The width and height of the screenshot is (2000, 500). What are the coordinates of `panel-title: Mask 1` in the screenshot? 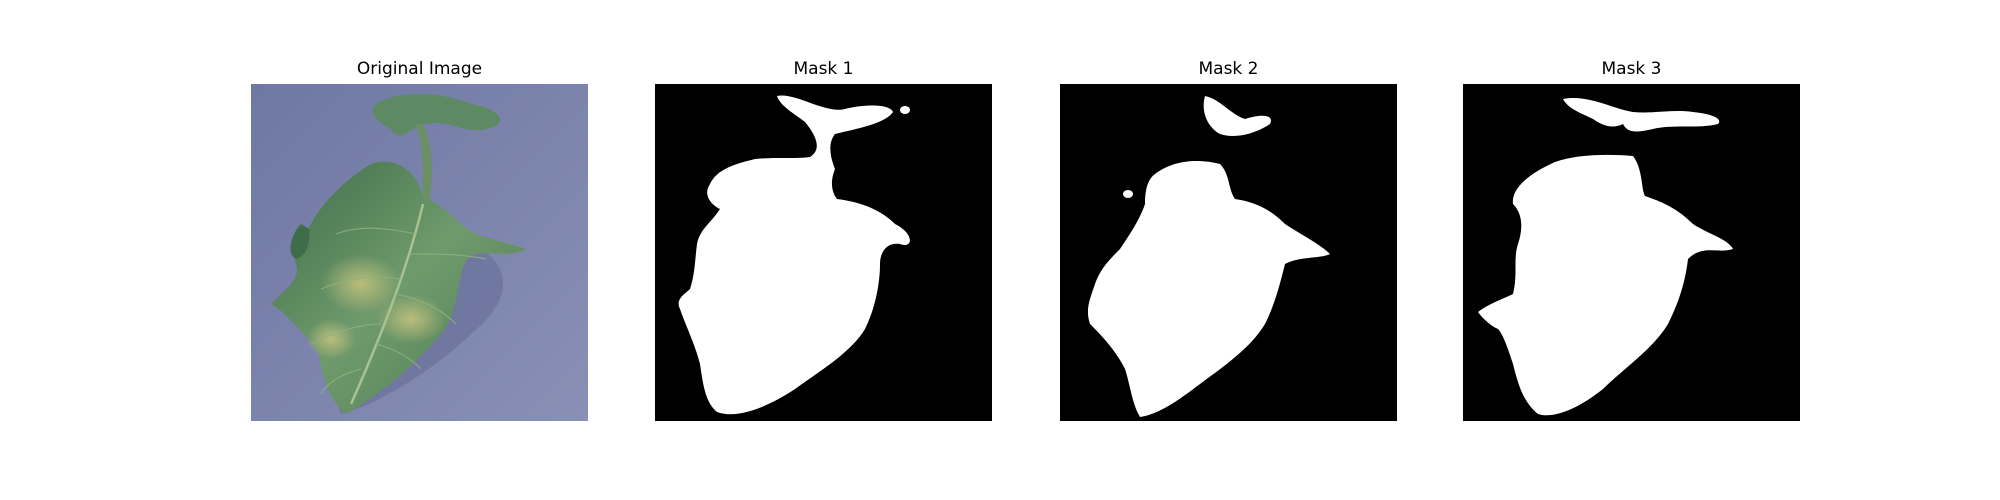 It's located at (823, 69).